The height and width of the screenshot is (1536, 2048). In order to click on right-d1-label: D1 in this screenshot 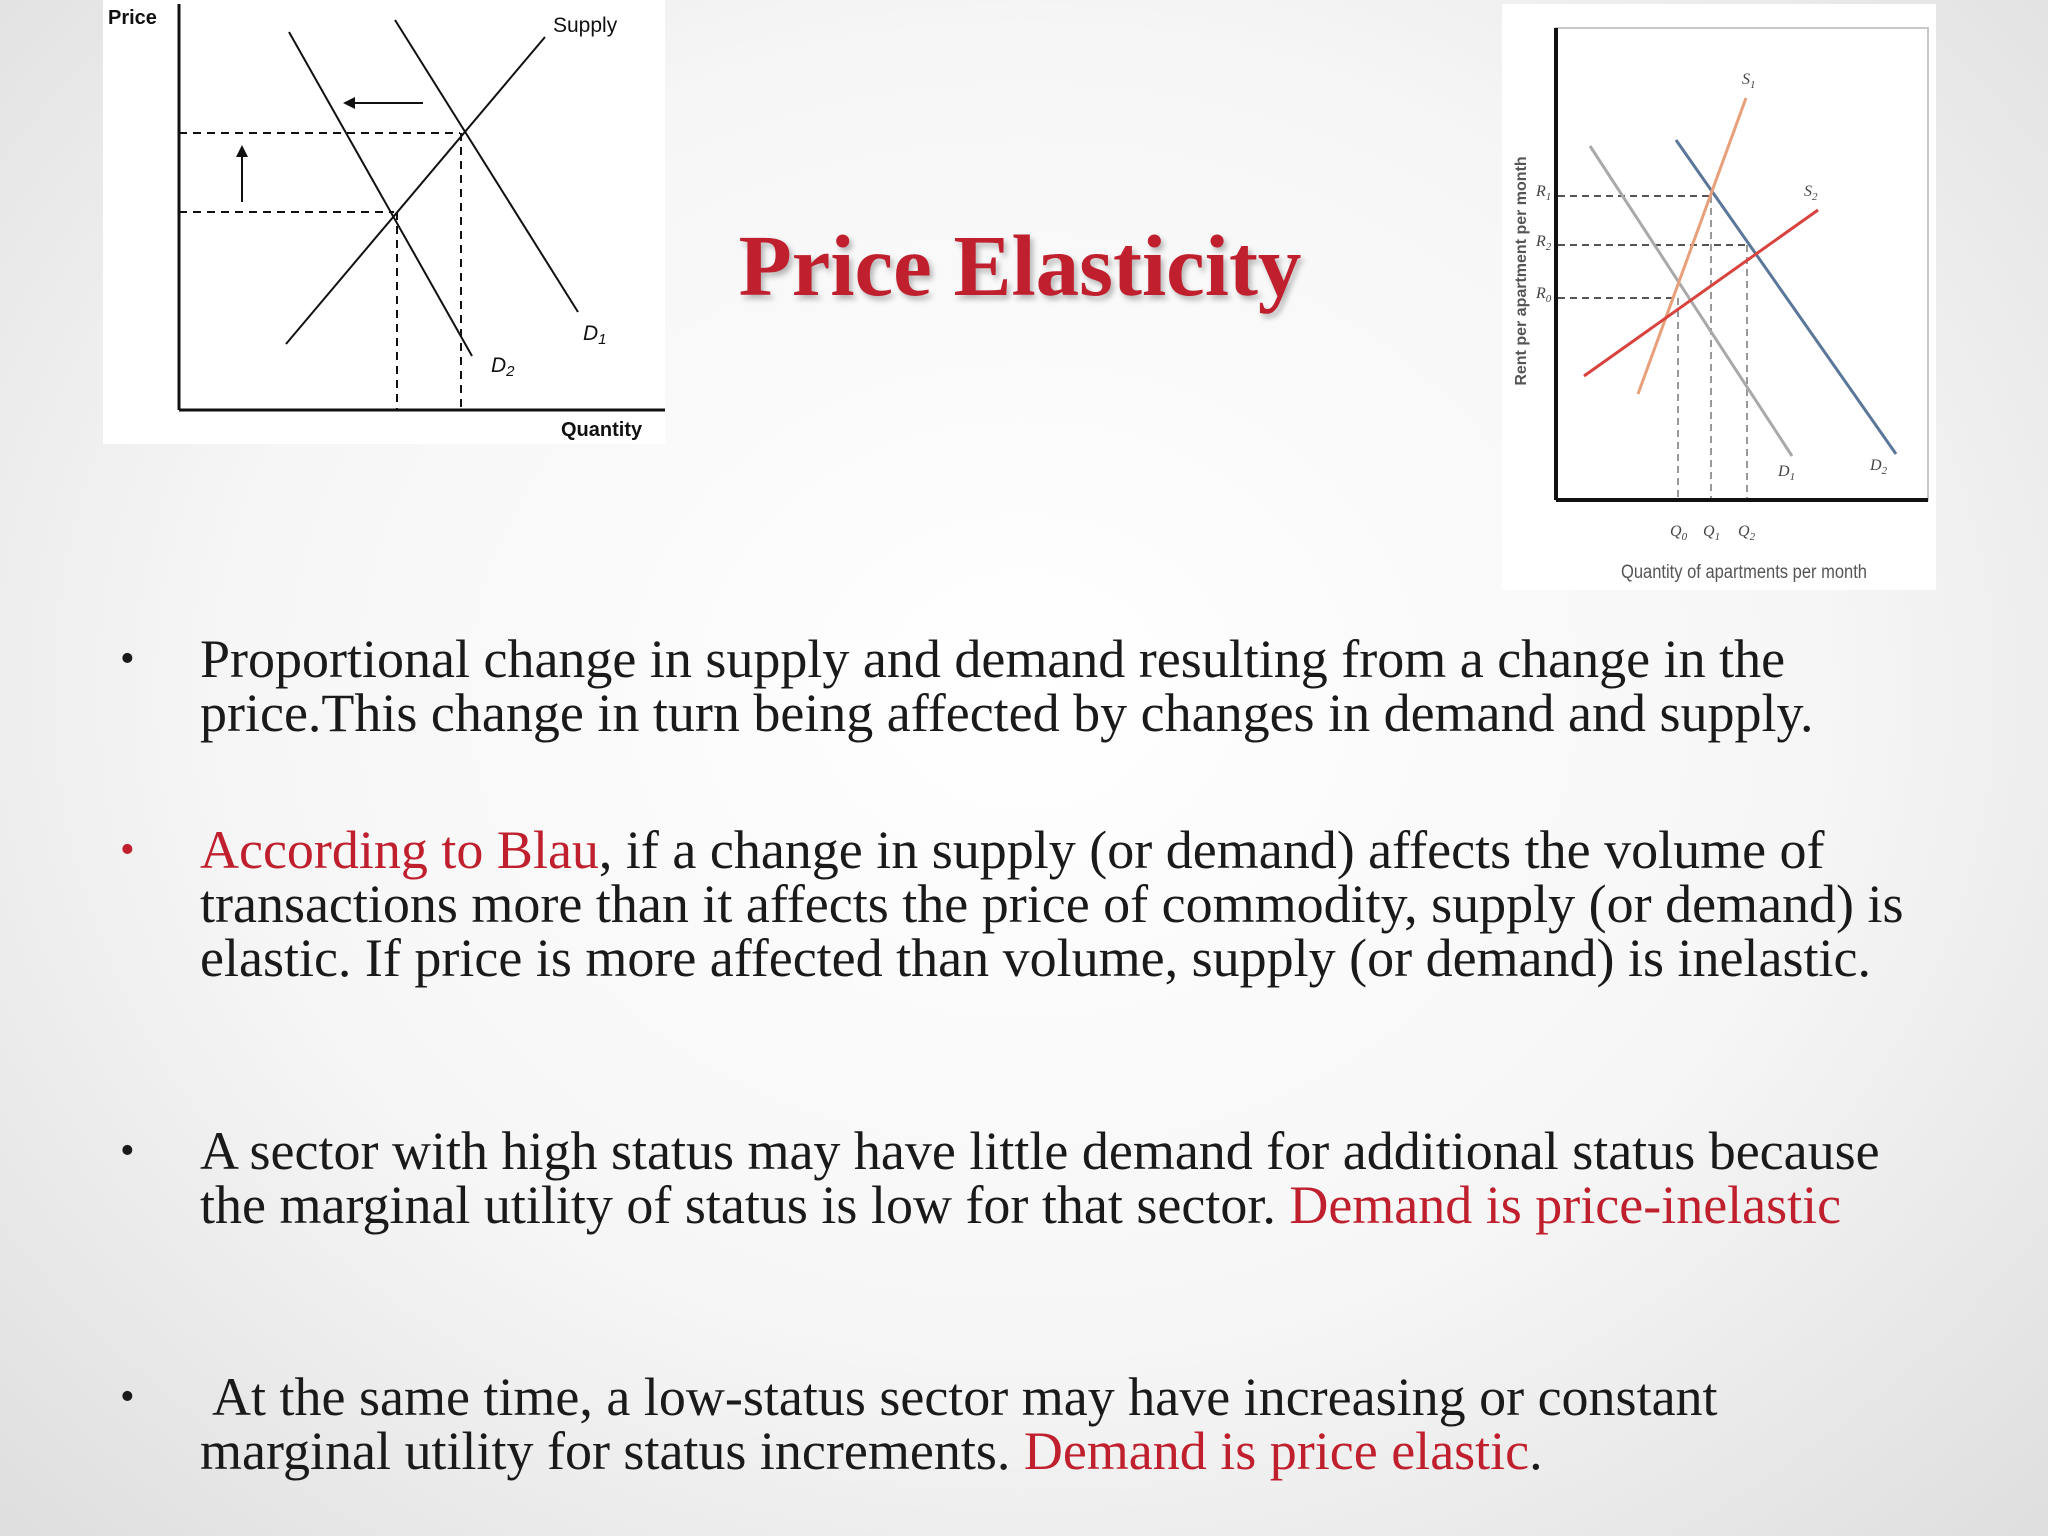, I will do `click(1786, 473)`.